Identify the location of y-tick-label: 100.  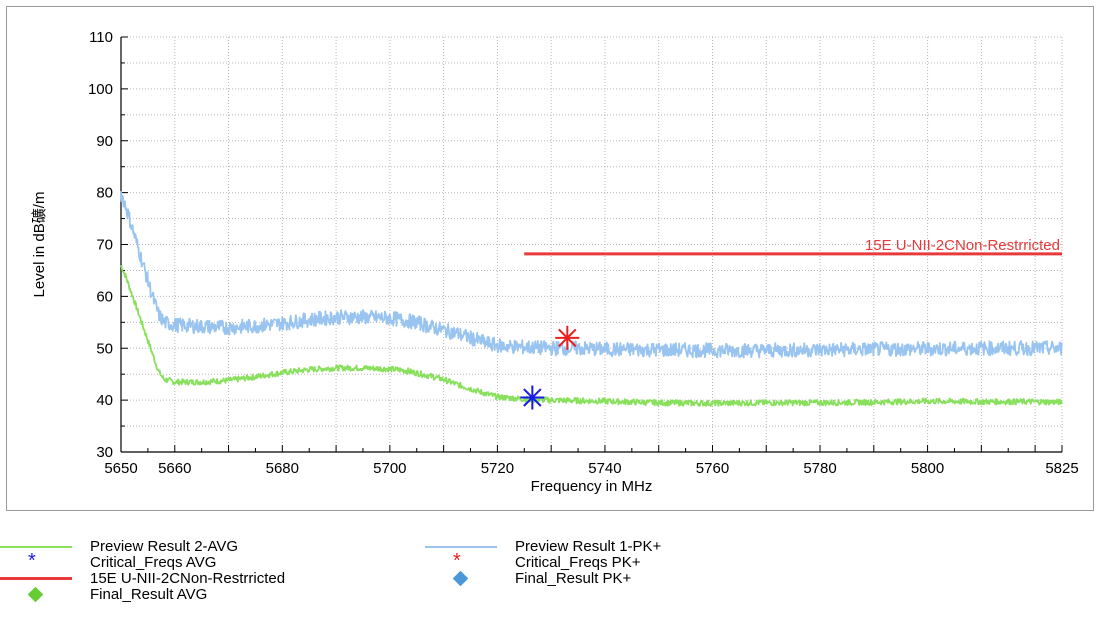
(100, 89).